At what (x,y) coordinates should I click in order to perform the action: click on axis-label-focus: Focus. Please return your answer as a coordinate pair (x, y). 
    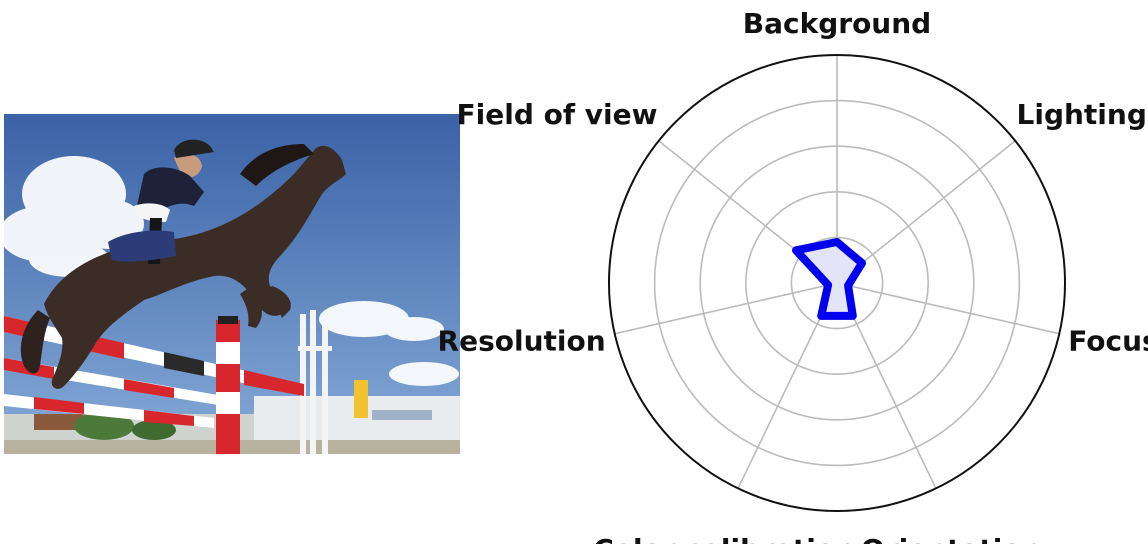
    Looking at the image, I should click on (1108, 341).